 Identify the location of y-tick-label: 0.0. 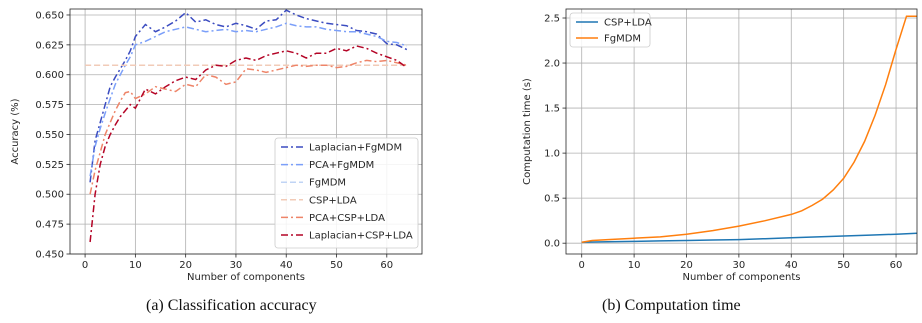
(552, 244).